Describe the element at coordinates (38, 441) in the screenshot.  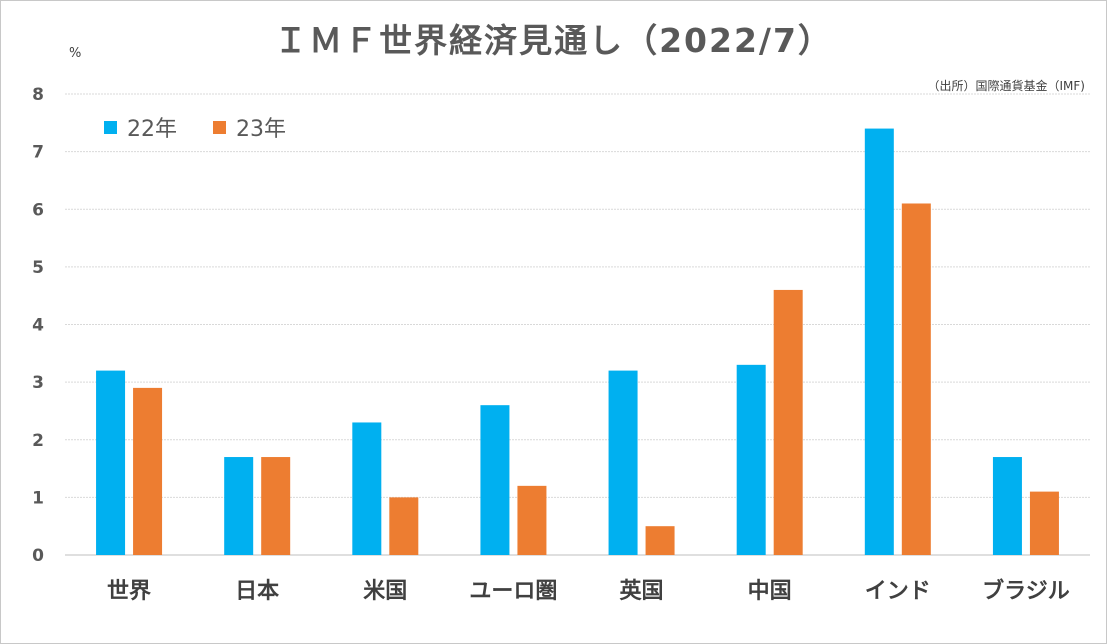
I see `y-tick-label: 2` at that location.